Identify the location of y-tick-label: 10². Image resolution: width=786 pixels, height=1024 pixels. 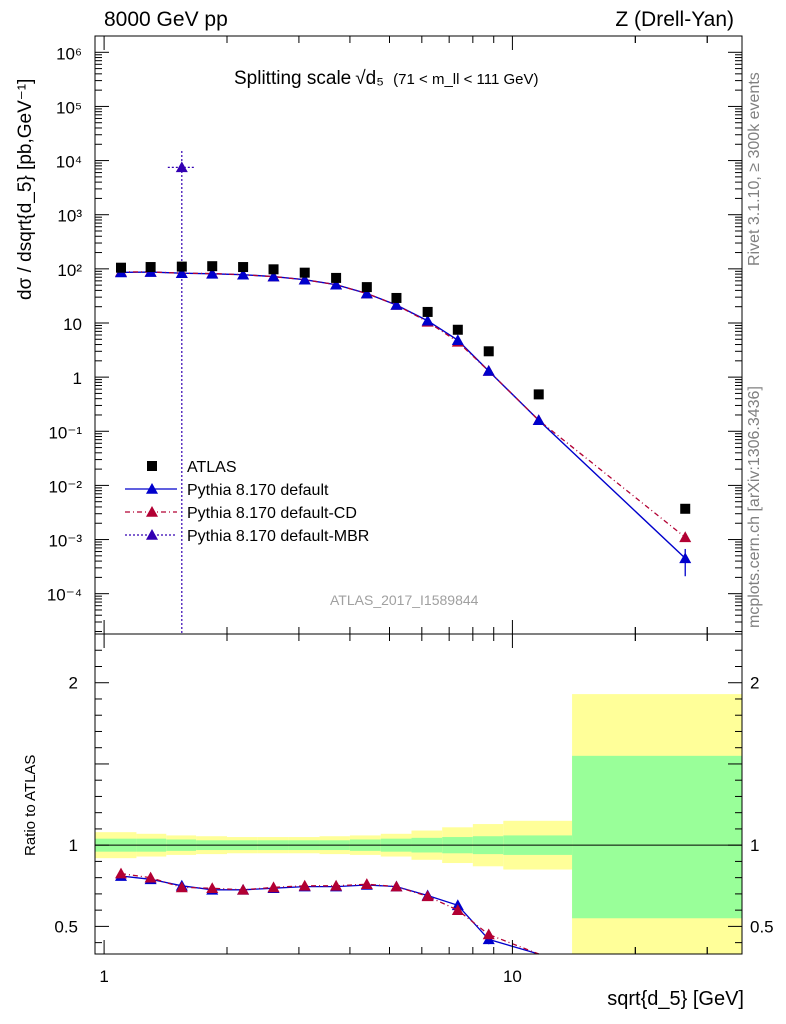
(69, 270).